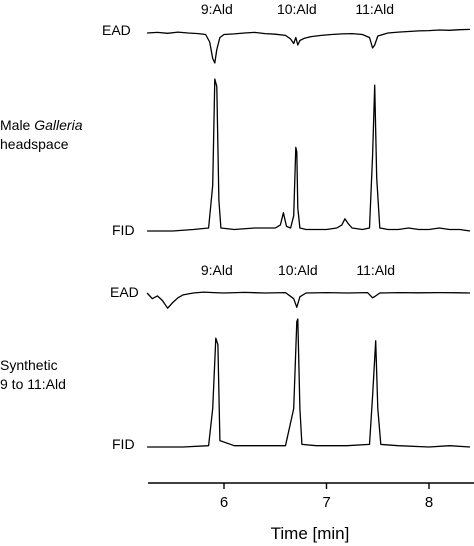 This screenshot has width=474, height=546. What do you see at coordinates (29, 365) in the screenshot?
I see `panel-2-sample-label-line-1: Synthetic` at bounding box center [29, 365].